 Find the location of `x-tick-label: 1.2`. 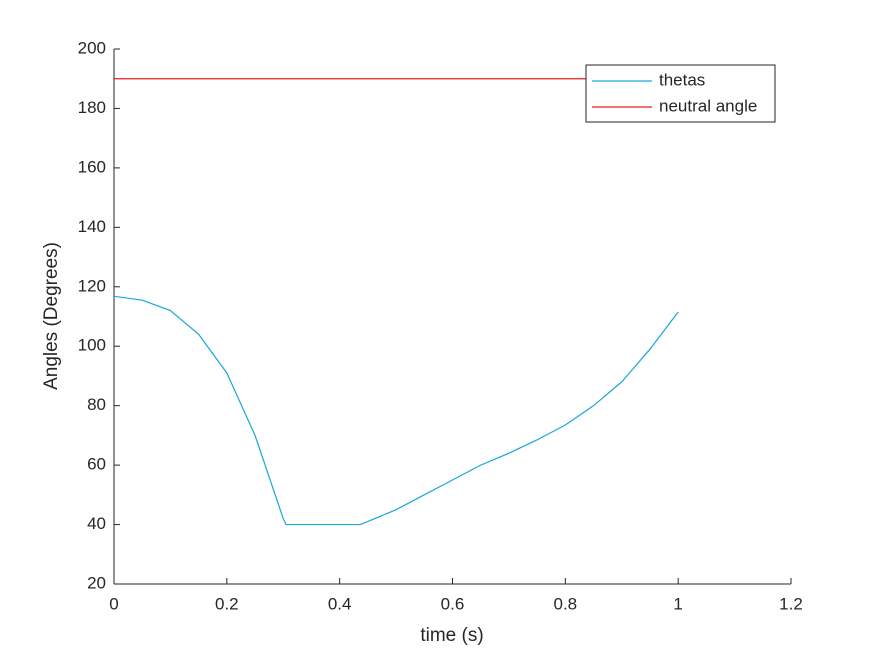

x-tick-label: 1.2 is located at coordinates (791, 603).